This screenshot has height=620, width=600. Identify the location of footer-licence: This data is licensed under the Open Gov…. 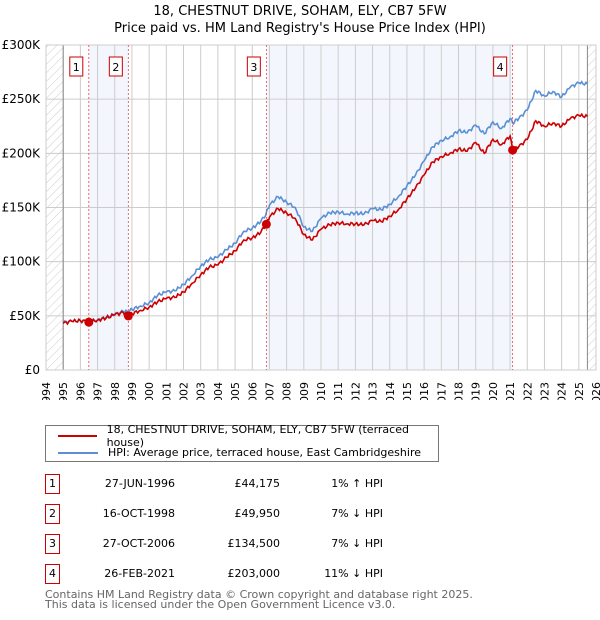
(220, 604).